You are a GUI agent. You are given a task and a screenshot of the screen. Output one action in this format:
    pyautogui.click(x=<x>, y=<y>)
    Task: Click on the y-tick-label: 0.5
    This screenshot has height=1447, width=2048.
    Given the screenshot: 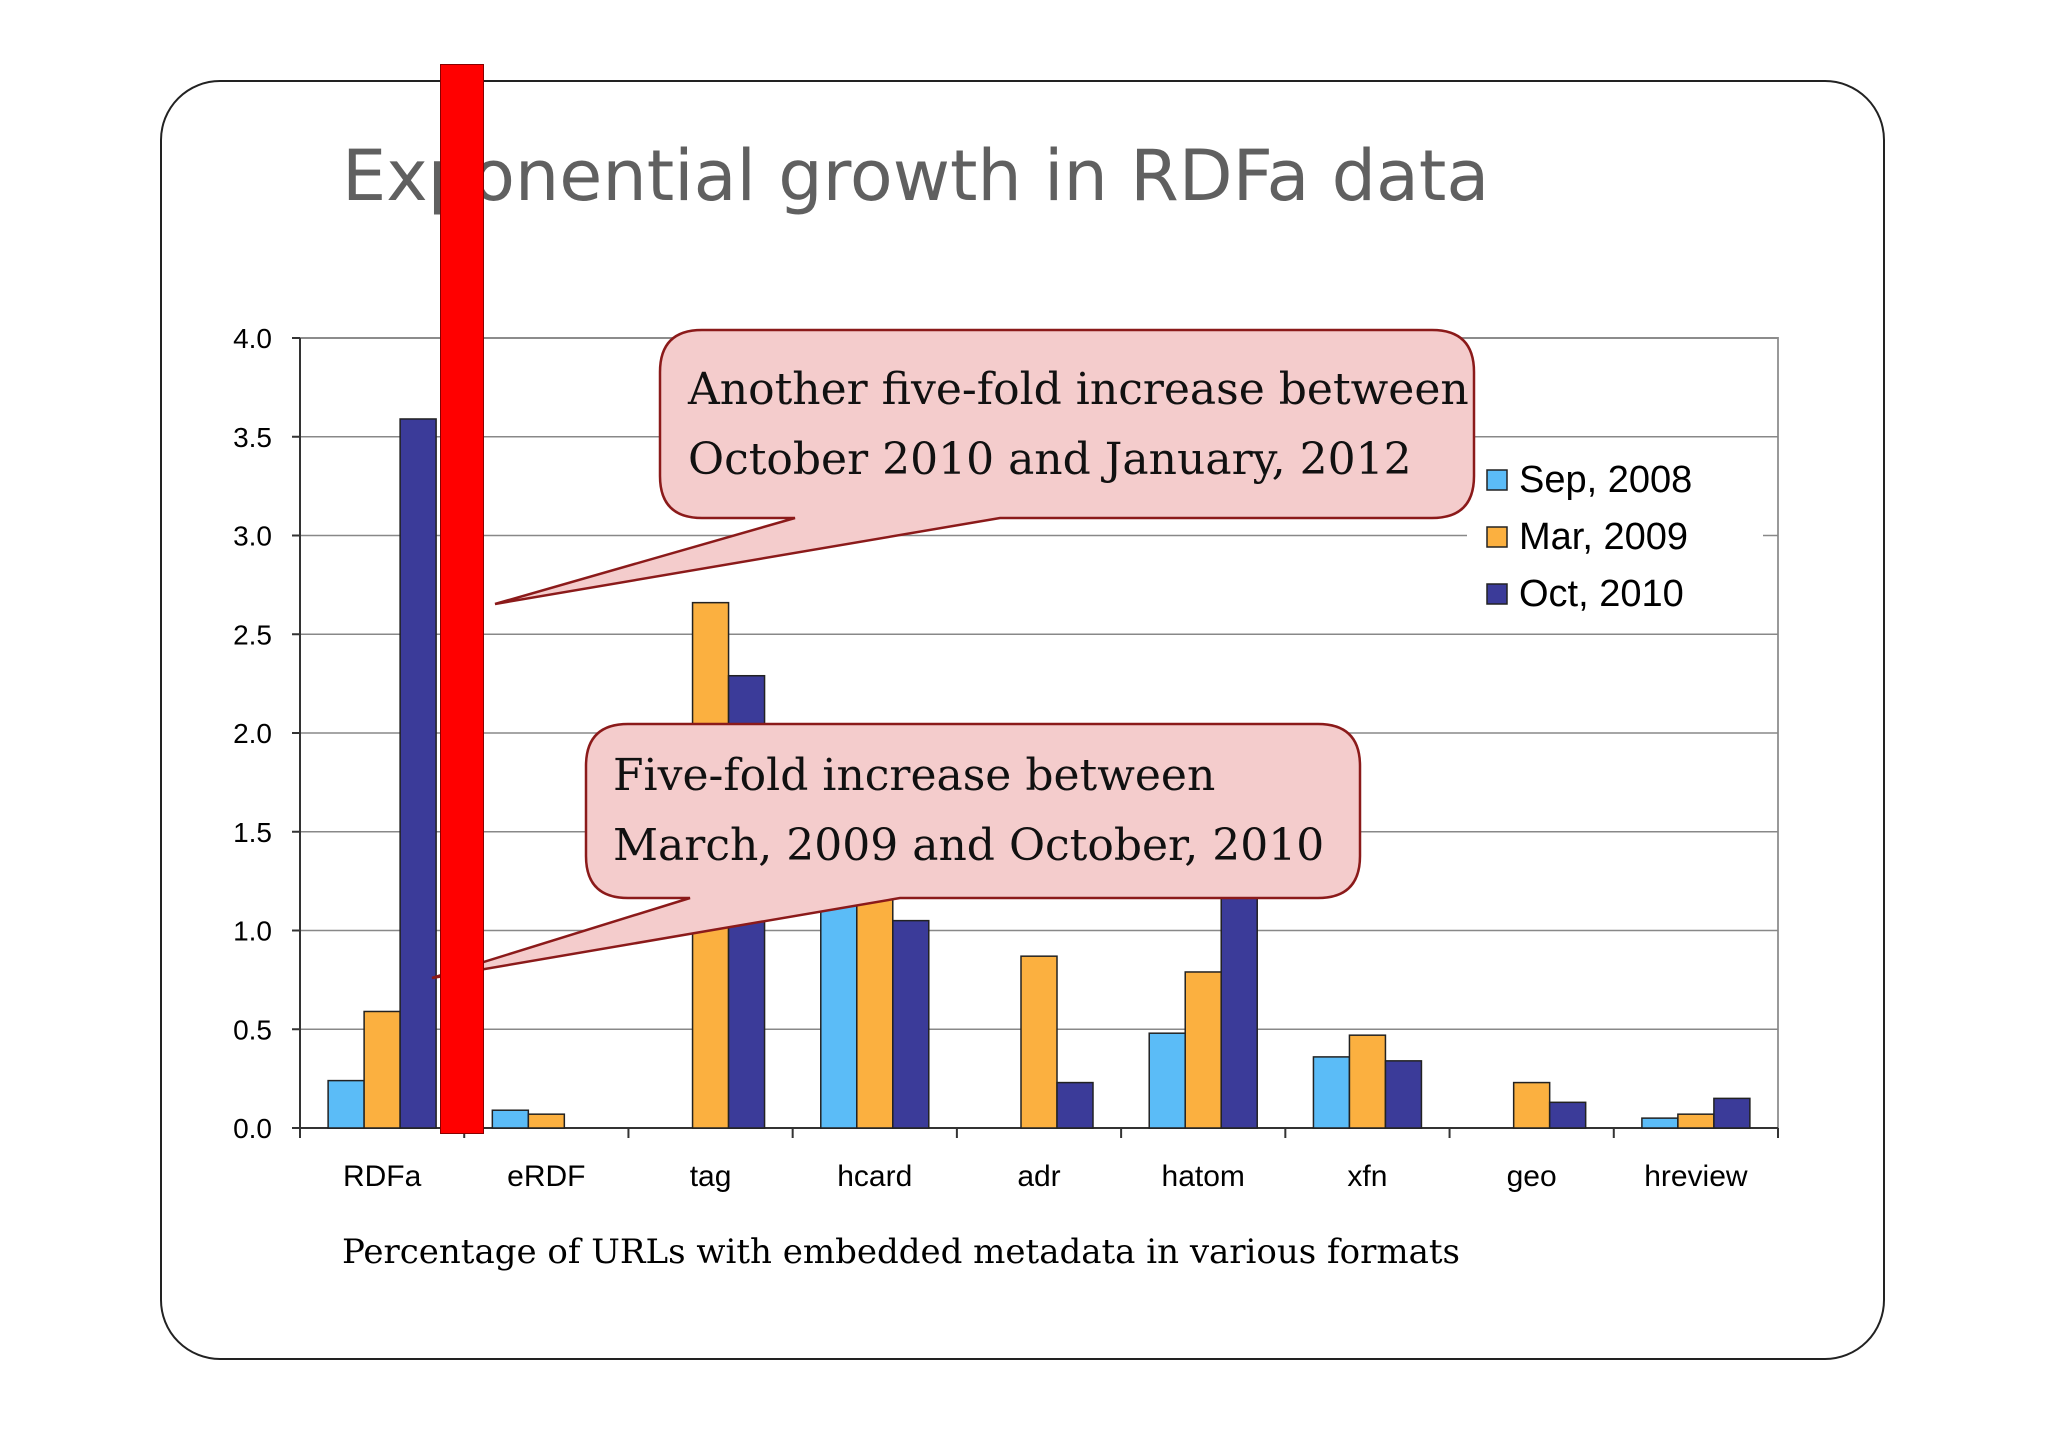 What is the action you would take?
    pyautogui.click(x=252, y=1029)
    